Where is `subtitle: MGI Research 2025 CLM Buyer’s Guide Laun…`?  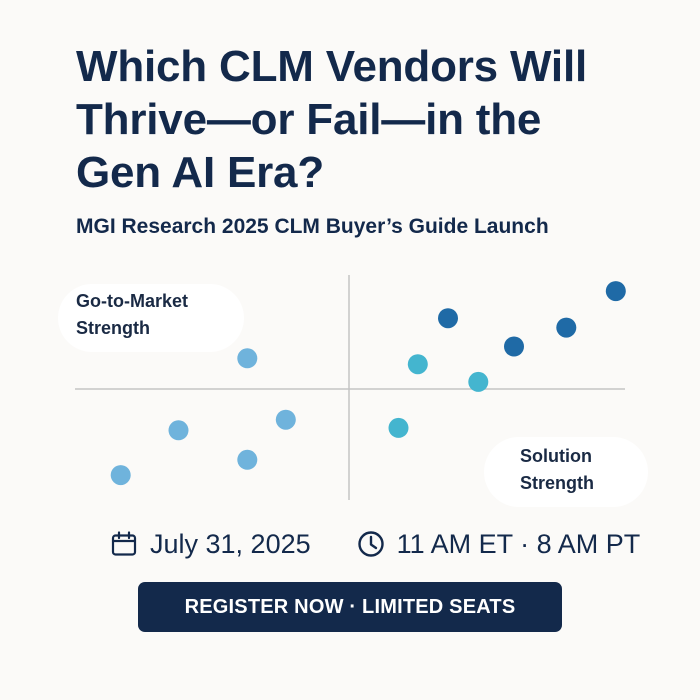 subtitle: MGI Research 2025 CLM Buyer’s Guide Laun… is located at coordinates (312, 226).